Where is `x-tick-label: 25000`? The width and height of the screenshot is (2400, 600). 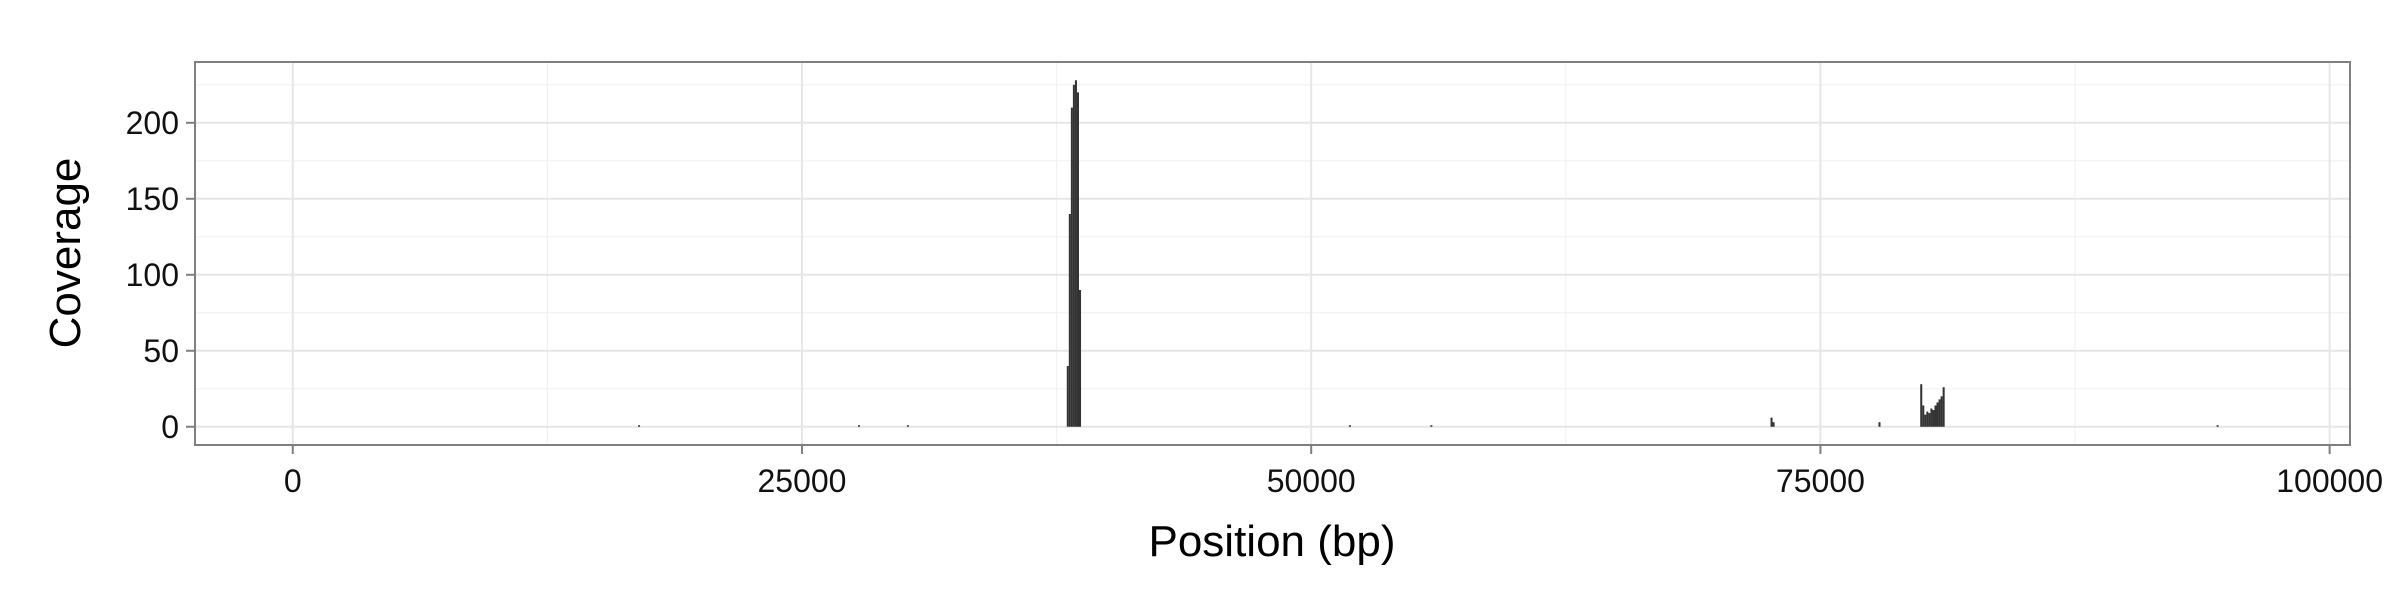
x-tick-label: 25000 is located at coordinates (801, 481).